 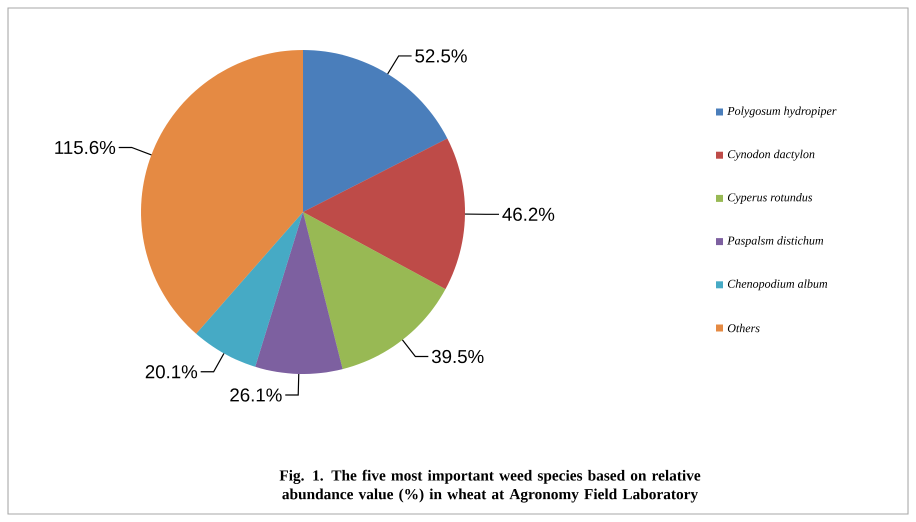 I want to click on data-label: 46.2%, so click(x=528, y=214).